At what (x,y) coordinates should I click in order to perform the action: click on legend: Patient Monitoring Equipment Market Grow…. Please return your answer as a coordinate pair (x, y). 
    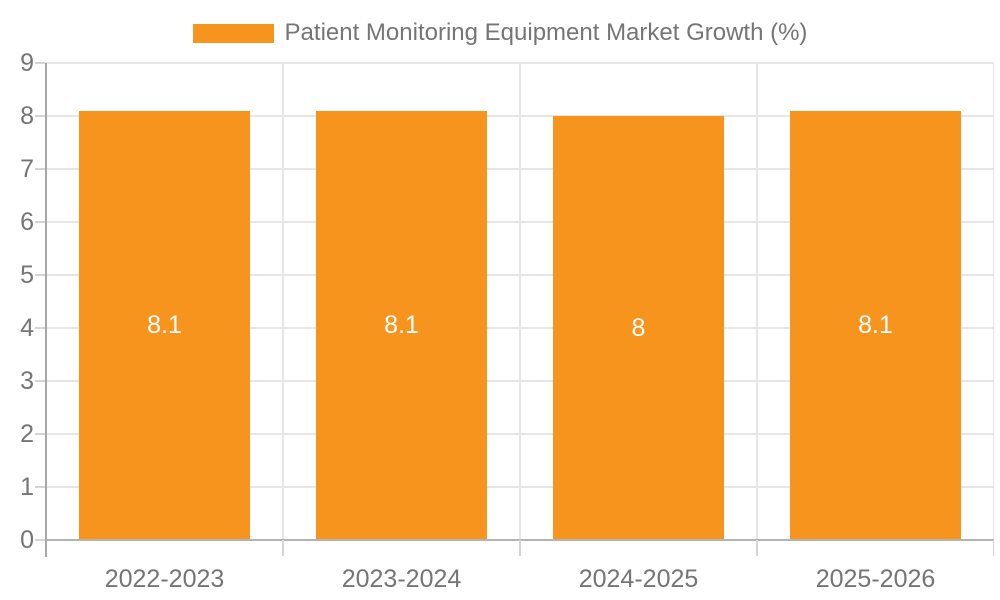
    Looking at the image, I should click on (500, 33).